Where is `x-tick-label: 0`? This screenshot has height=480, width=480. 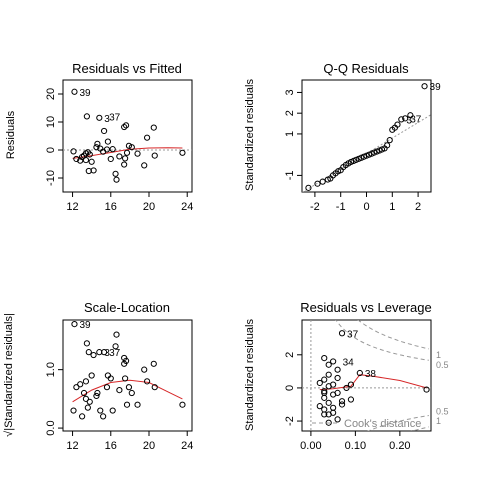
x-tick-label: 0 is located at coordinates (366, 207).